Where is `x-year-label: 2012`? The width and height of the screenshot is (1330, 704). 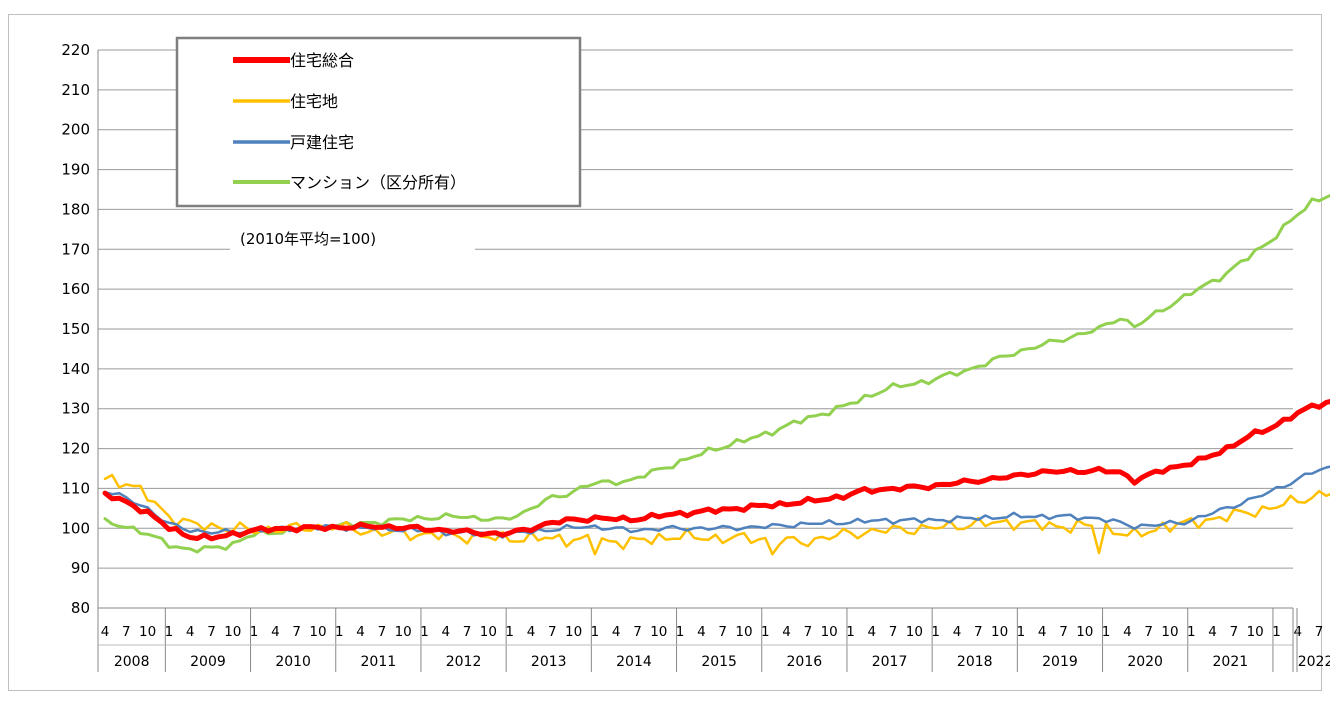 x-year-label: 2012 is located at coordinates (464, 662).